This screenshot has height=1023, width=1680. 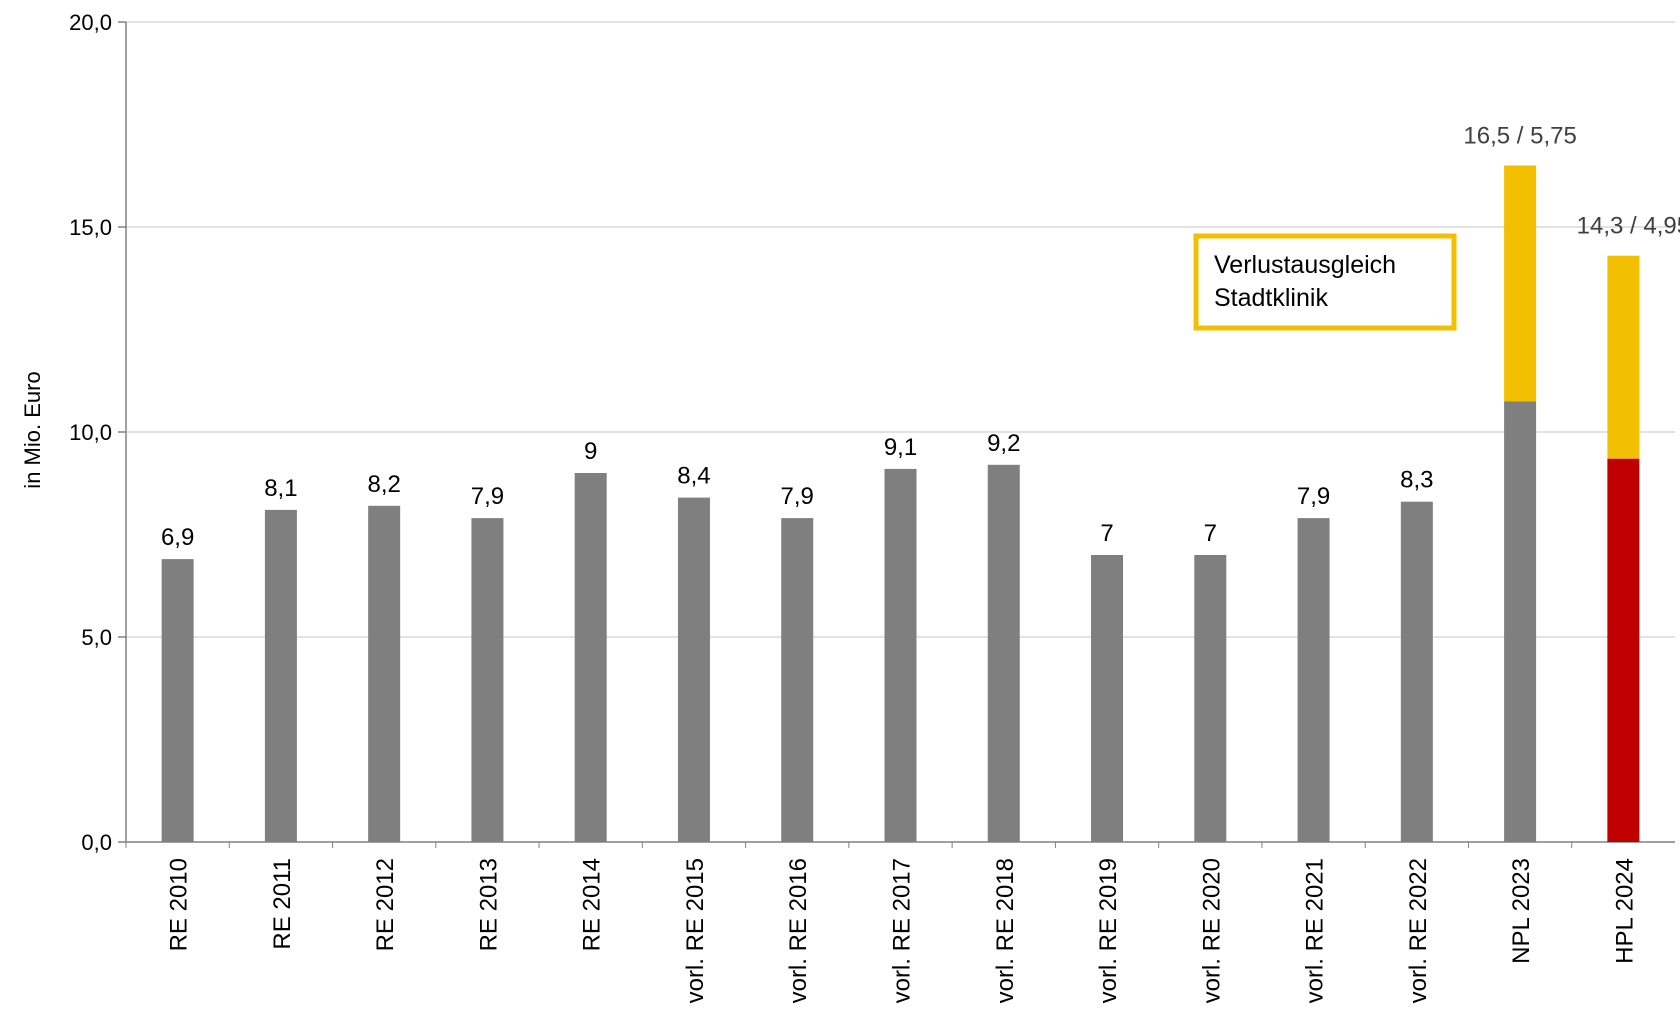 What do you see at coordinates (900, 447) in the screenshot?
I see `data-label: 9,1` at bounding box center [900, 447].